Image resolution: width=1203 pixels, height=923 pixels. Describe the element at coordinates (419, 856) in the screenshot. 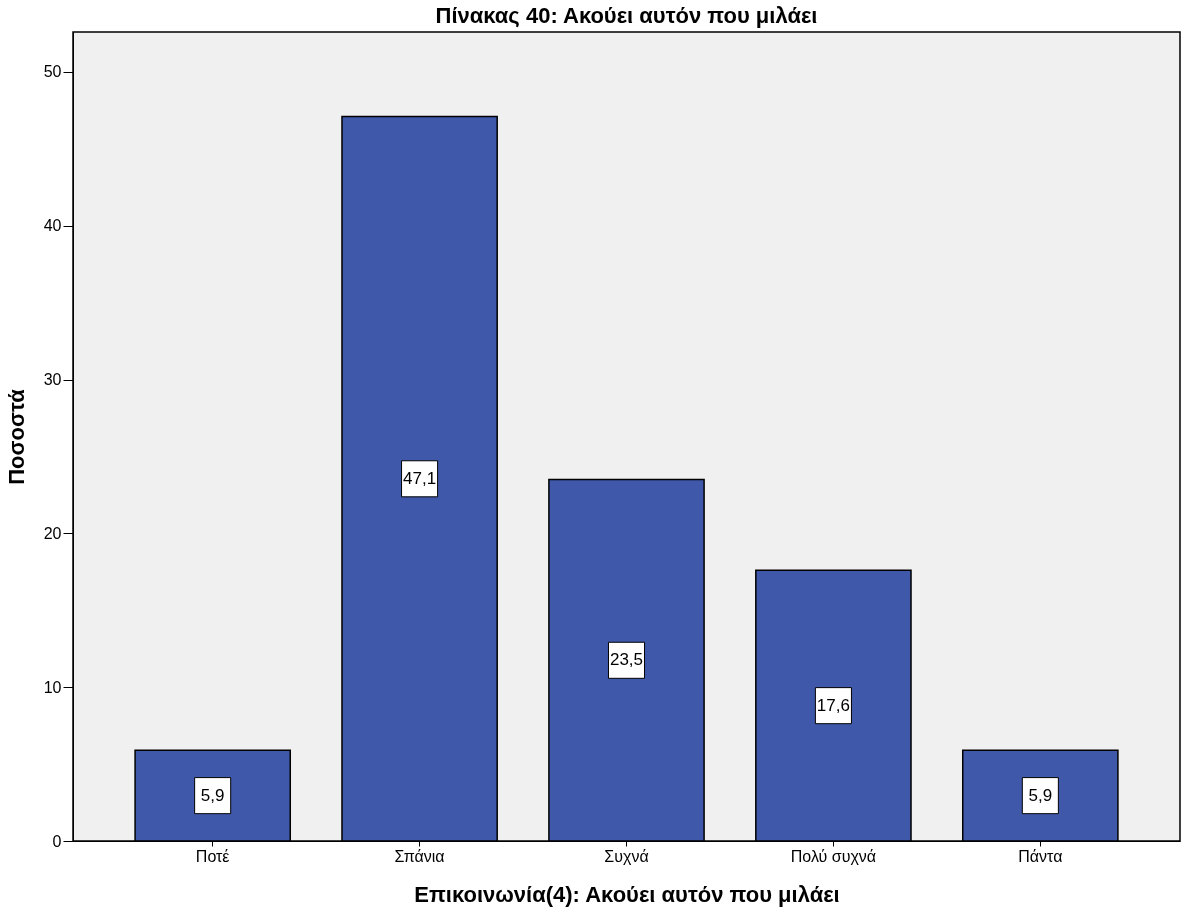

I see `x-tick-label: Σπάνια` at that location.